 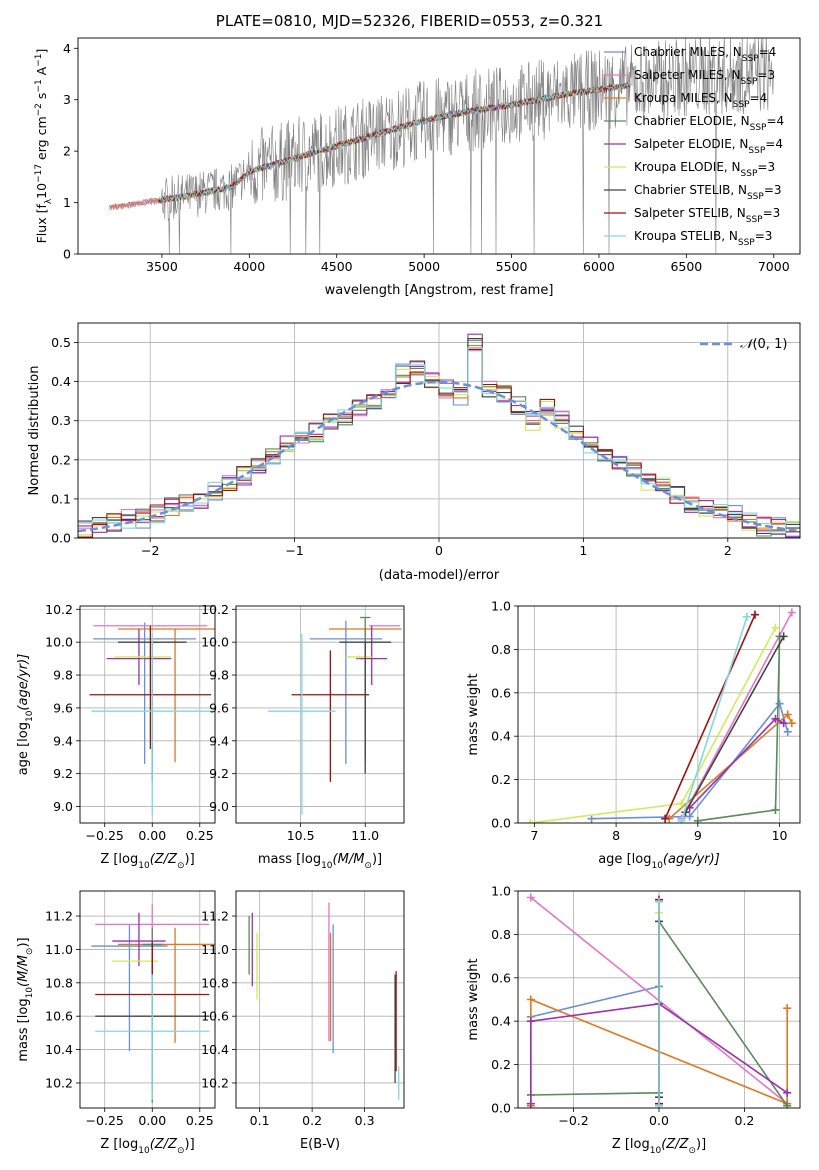 I want to click on legend-entry: Chabrier MILES, NSSP=4, so click(x=705, y=54).